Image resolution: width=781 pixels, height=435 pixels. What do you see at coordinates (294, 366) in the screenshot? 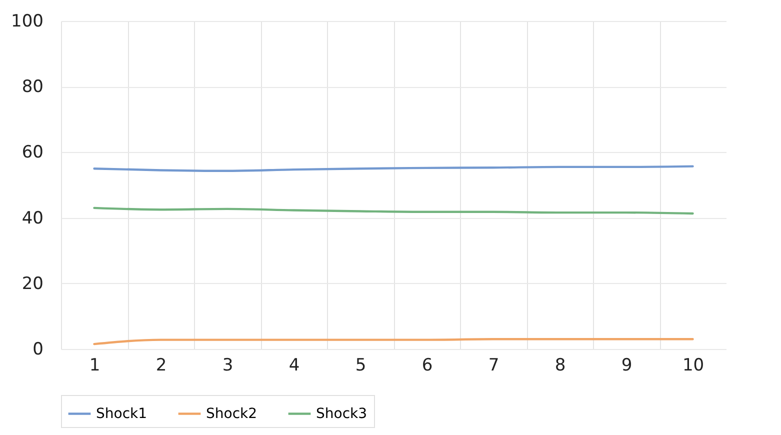
I see `x-tick-label: 4` at bounding box center [294, 366].